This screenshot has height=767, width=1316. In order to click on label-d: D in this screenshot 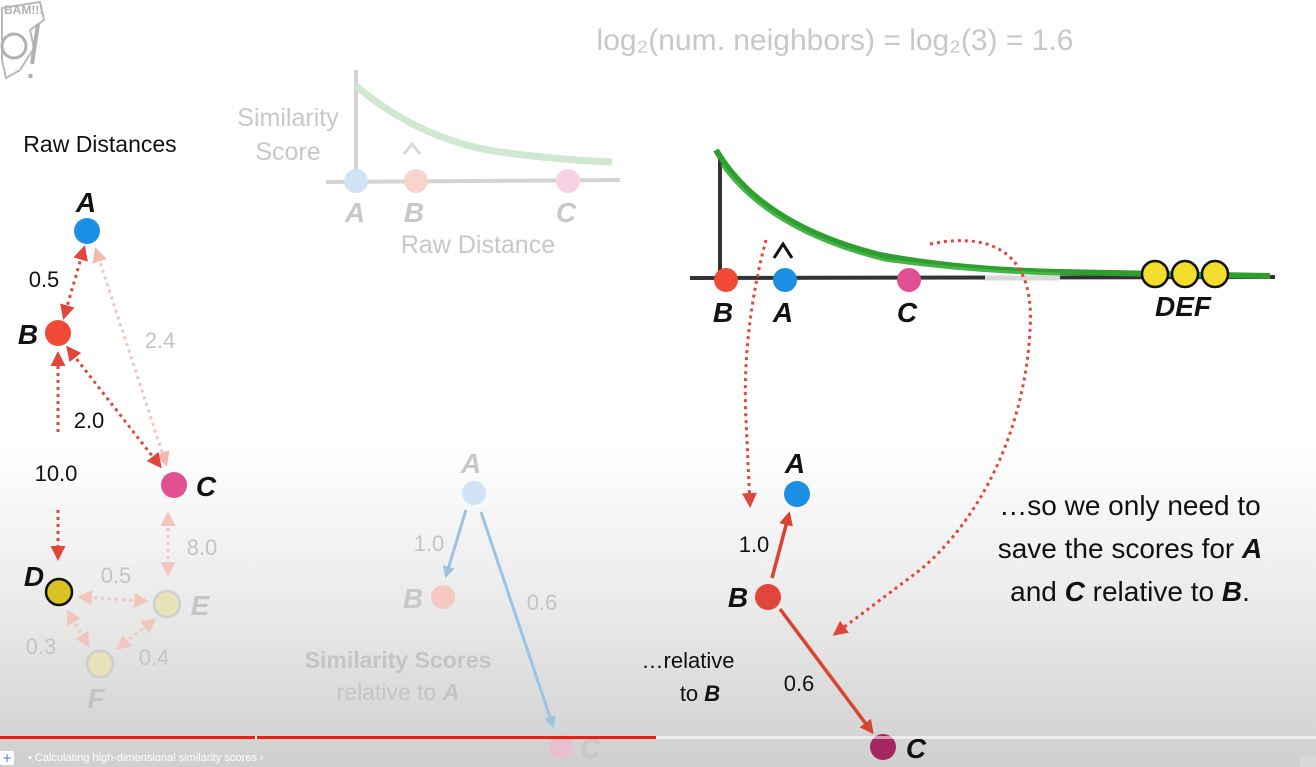, I will do `click(34, 576)`.